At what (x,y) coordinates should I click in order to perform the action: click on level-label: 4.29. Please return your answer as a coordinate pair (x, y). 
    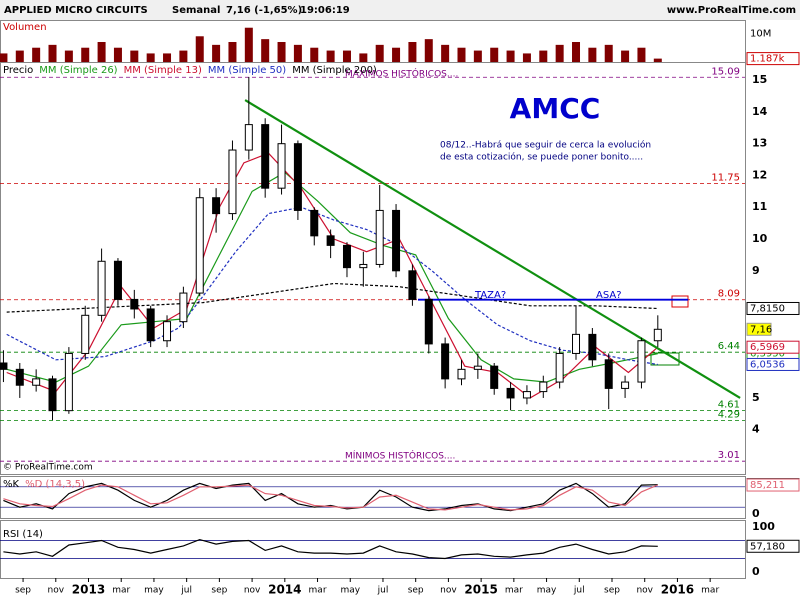
    Looking at the image, I should click on (729, 415).